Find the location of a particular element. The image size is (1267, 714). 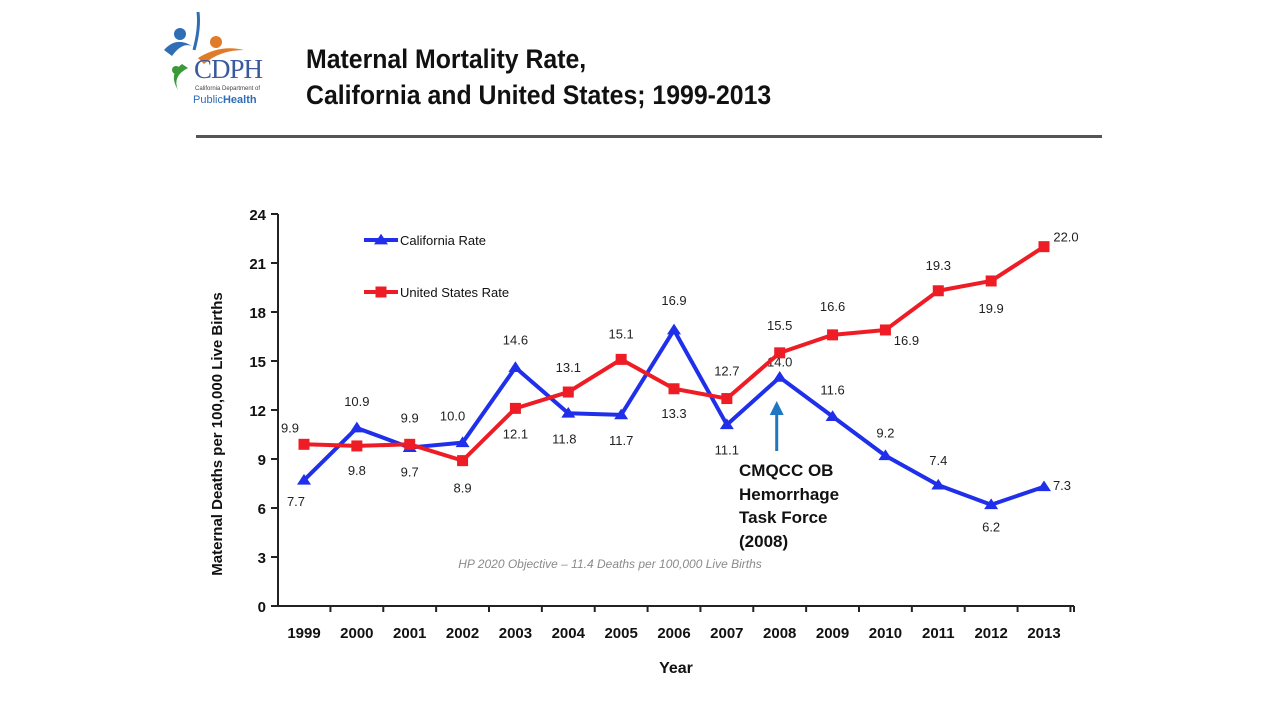

x-tick-label: 2000 is located at coordinates (356, 633).